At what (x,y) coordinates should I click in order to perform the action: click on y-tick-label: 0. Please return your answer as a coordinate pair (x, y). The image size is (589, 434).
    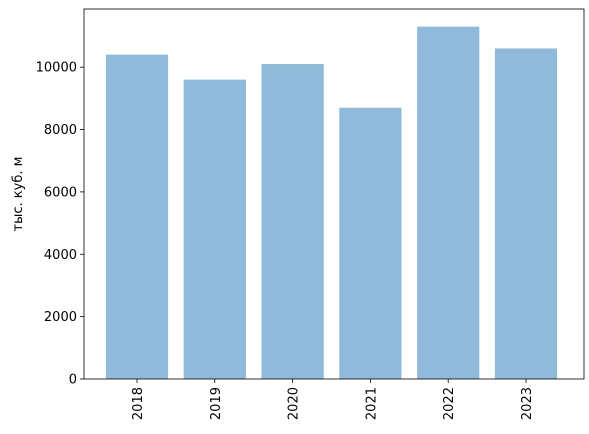
    Looking at the image, I should click on (73, 380).